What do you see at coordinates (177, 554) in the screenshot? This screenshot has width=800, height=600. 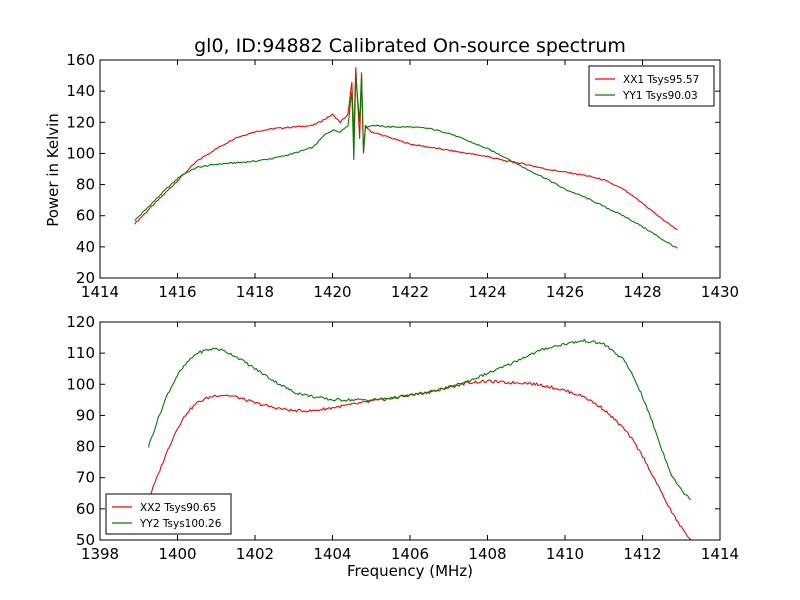 I see `x-tick-label: 1400` at bounding box center [177, 554].